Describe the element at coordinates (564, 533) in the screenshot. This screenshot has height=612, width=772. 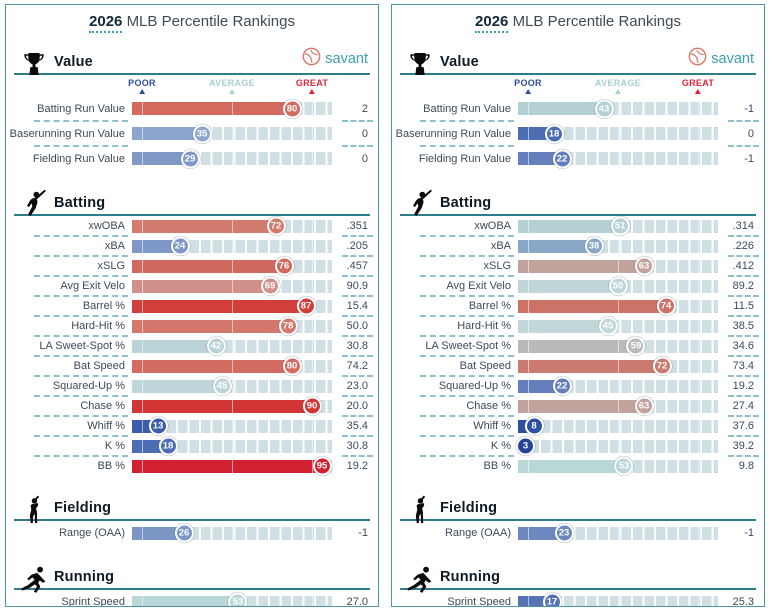
I see `percentile-bubble: 23` at that location.